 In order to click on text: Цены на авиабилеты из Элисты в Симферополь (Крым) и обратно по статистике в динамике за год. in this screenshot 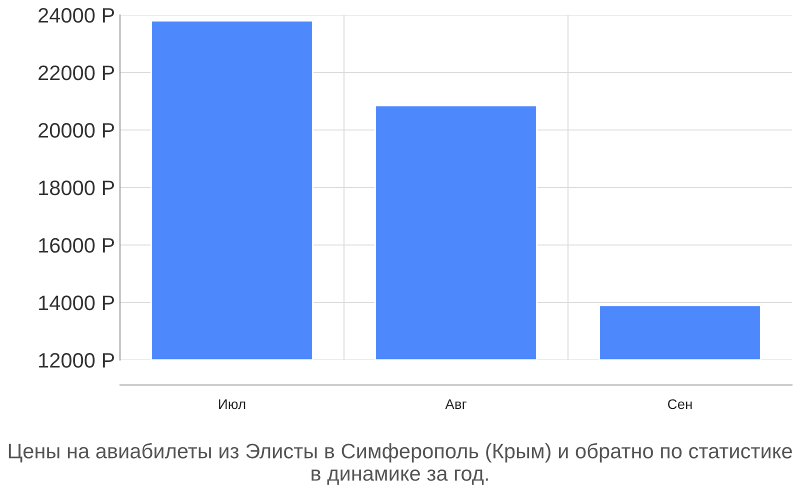, I will do `click(400, 463)`.